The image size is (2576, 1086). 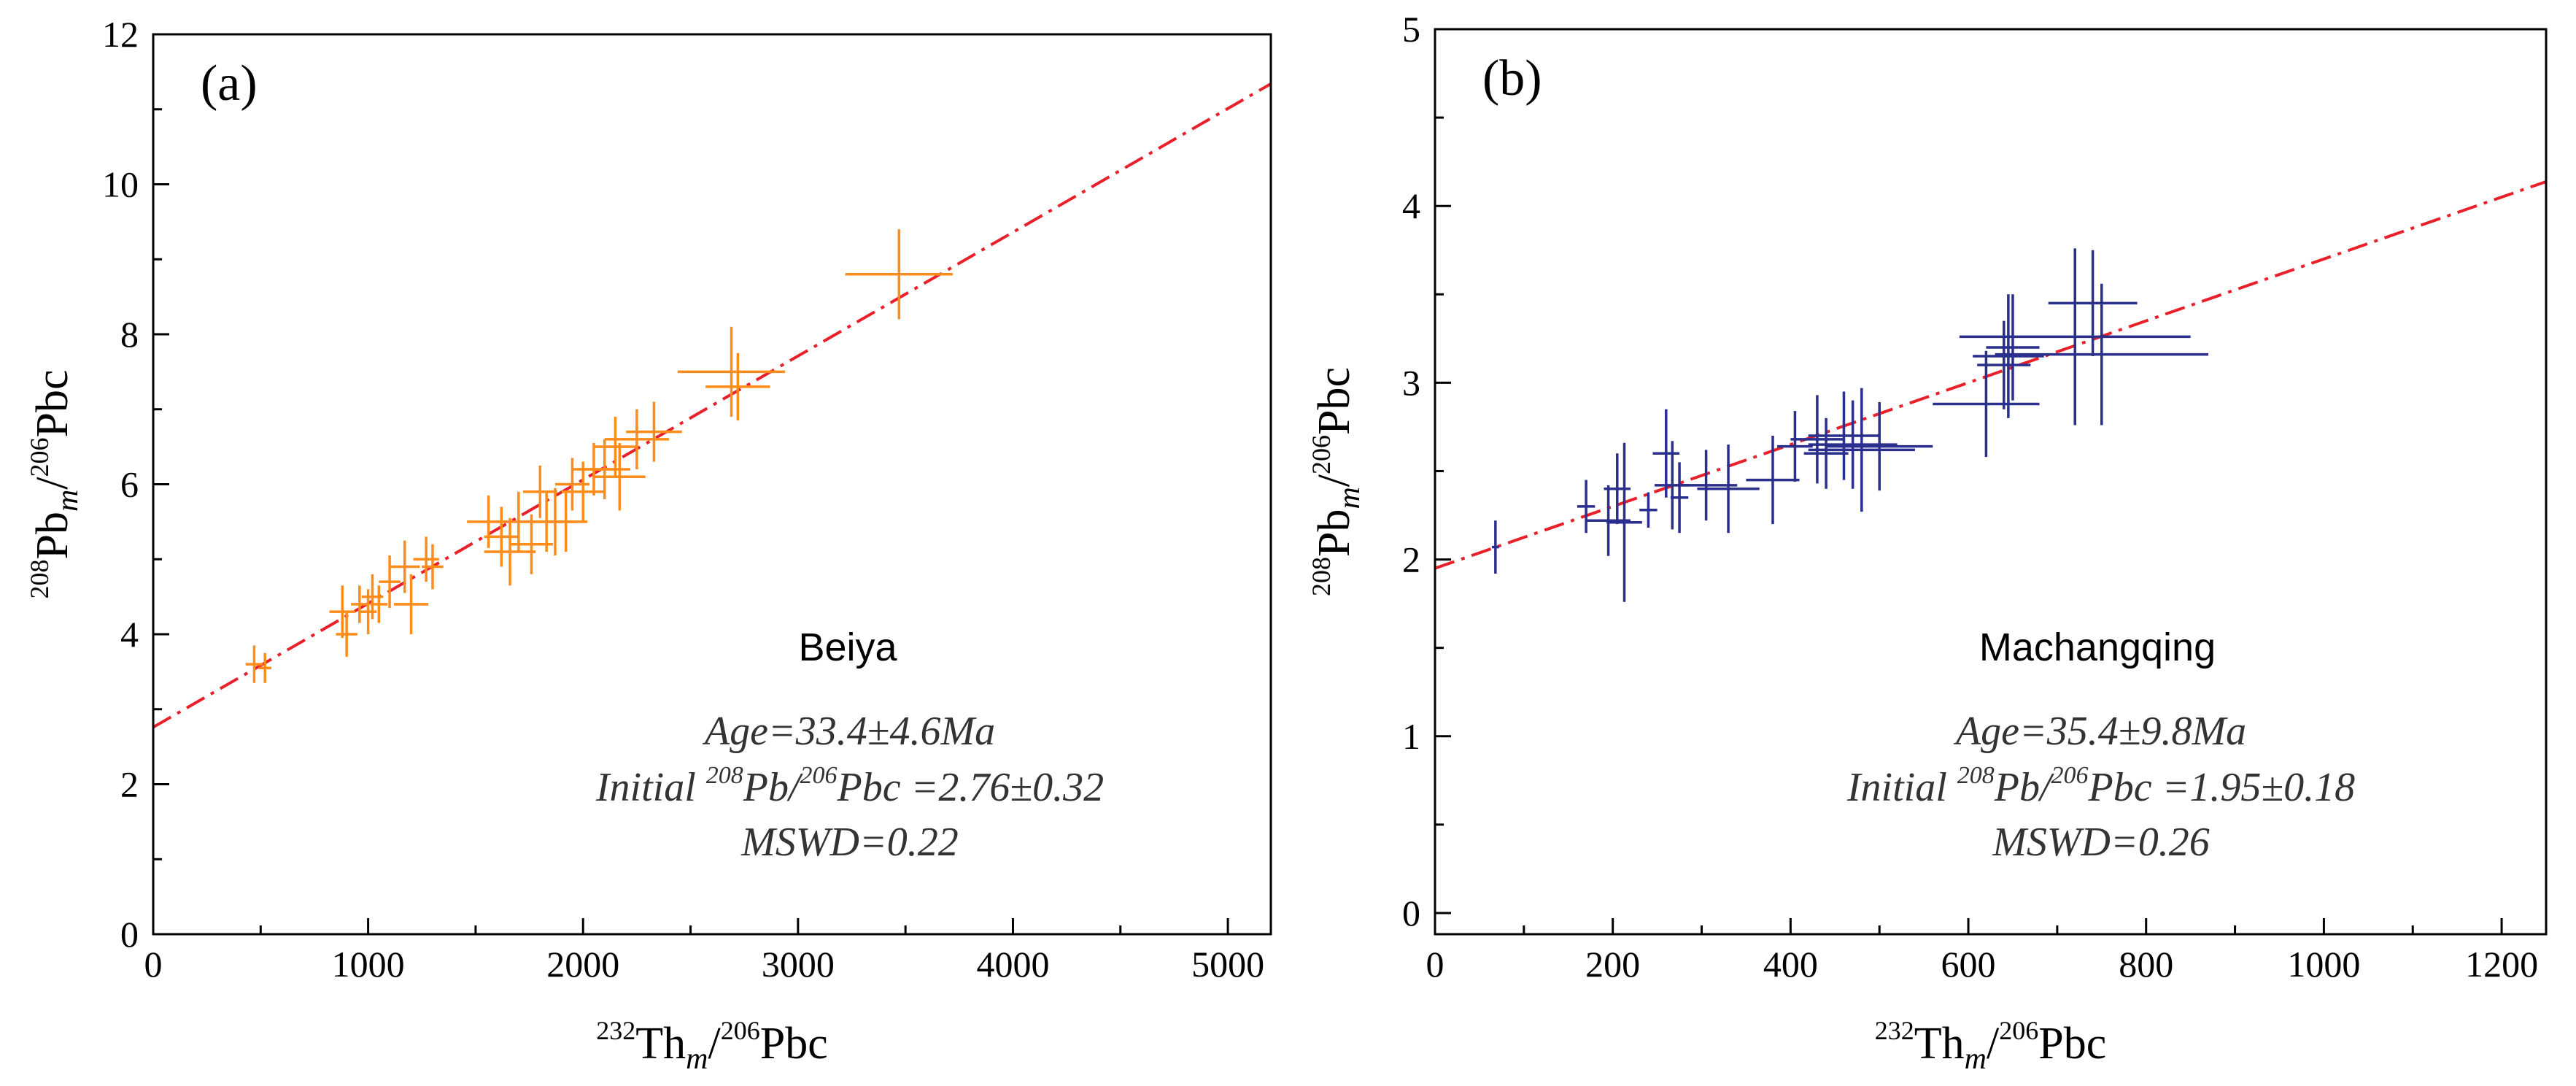 What do you see at coordinates (1612, 964) in the screenshot?
I see `x-tick-label: 200` at bounding box center [1612, 964].